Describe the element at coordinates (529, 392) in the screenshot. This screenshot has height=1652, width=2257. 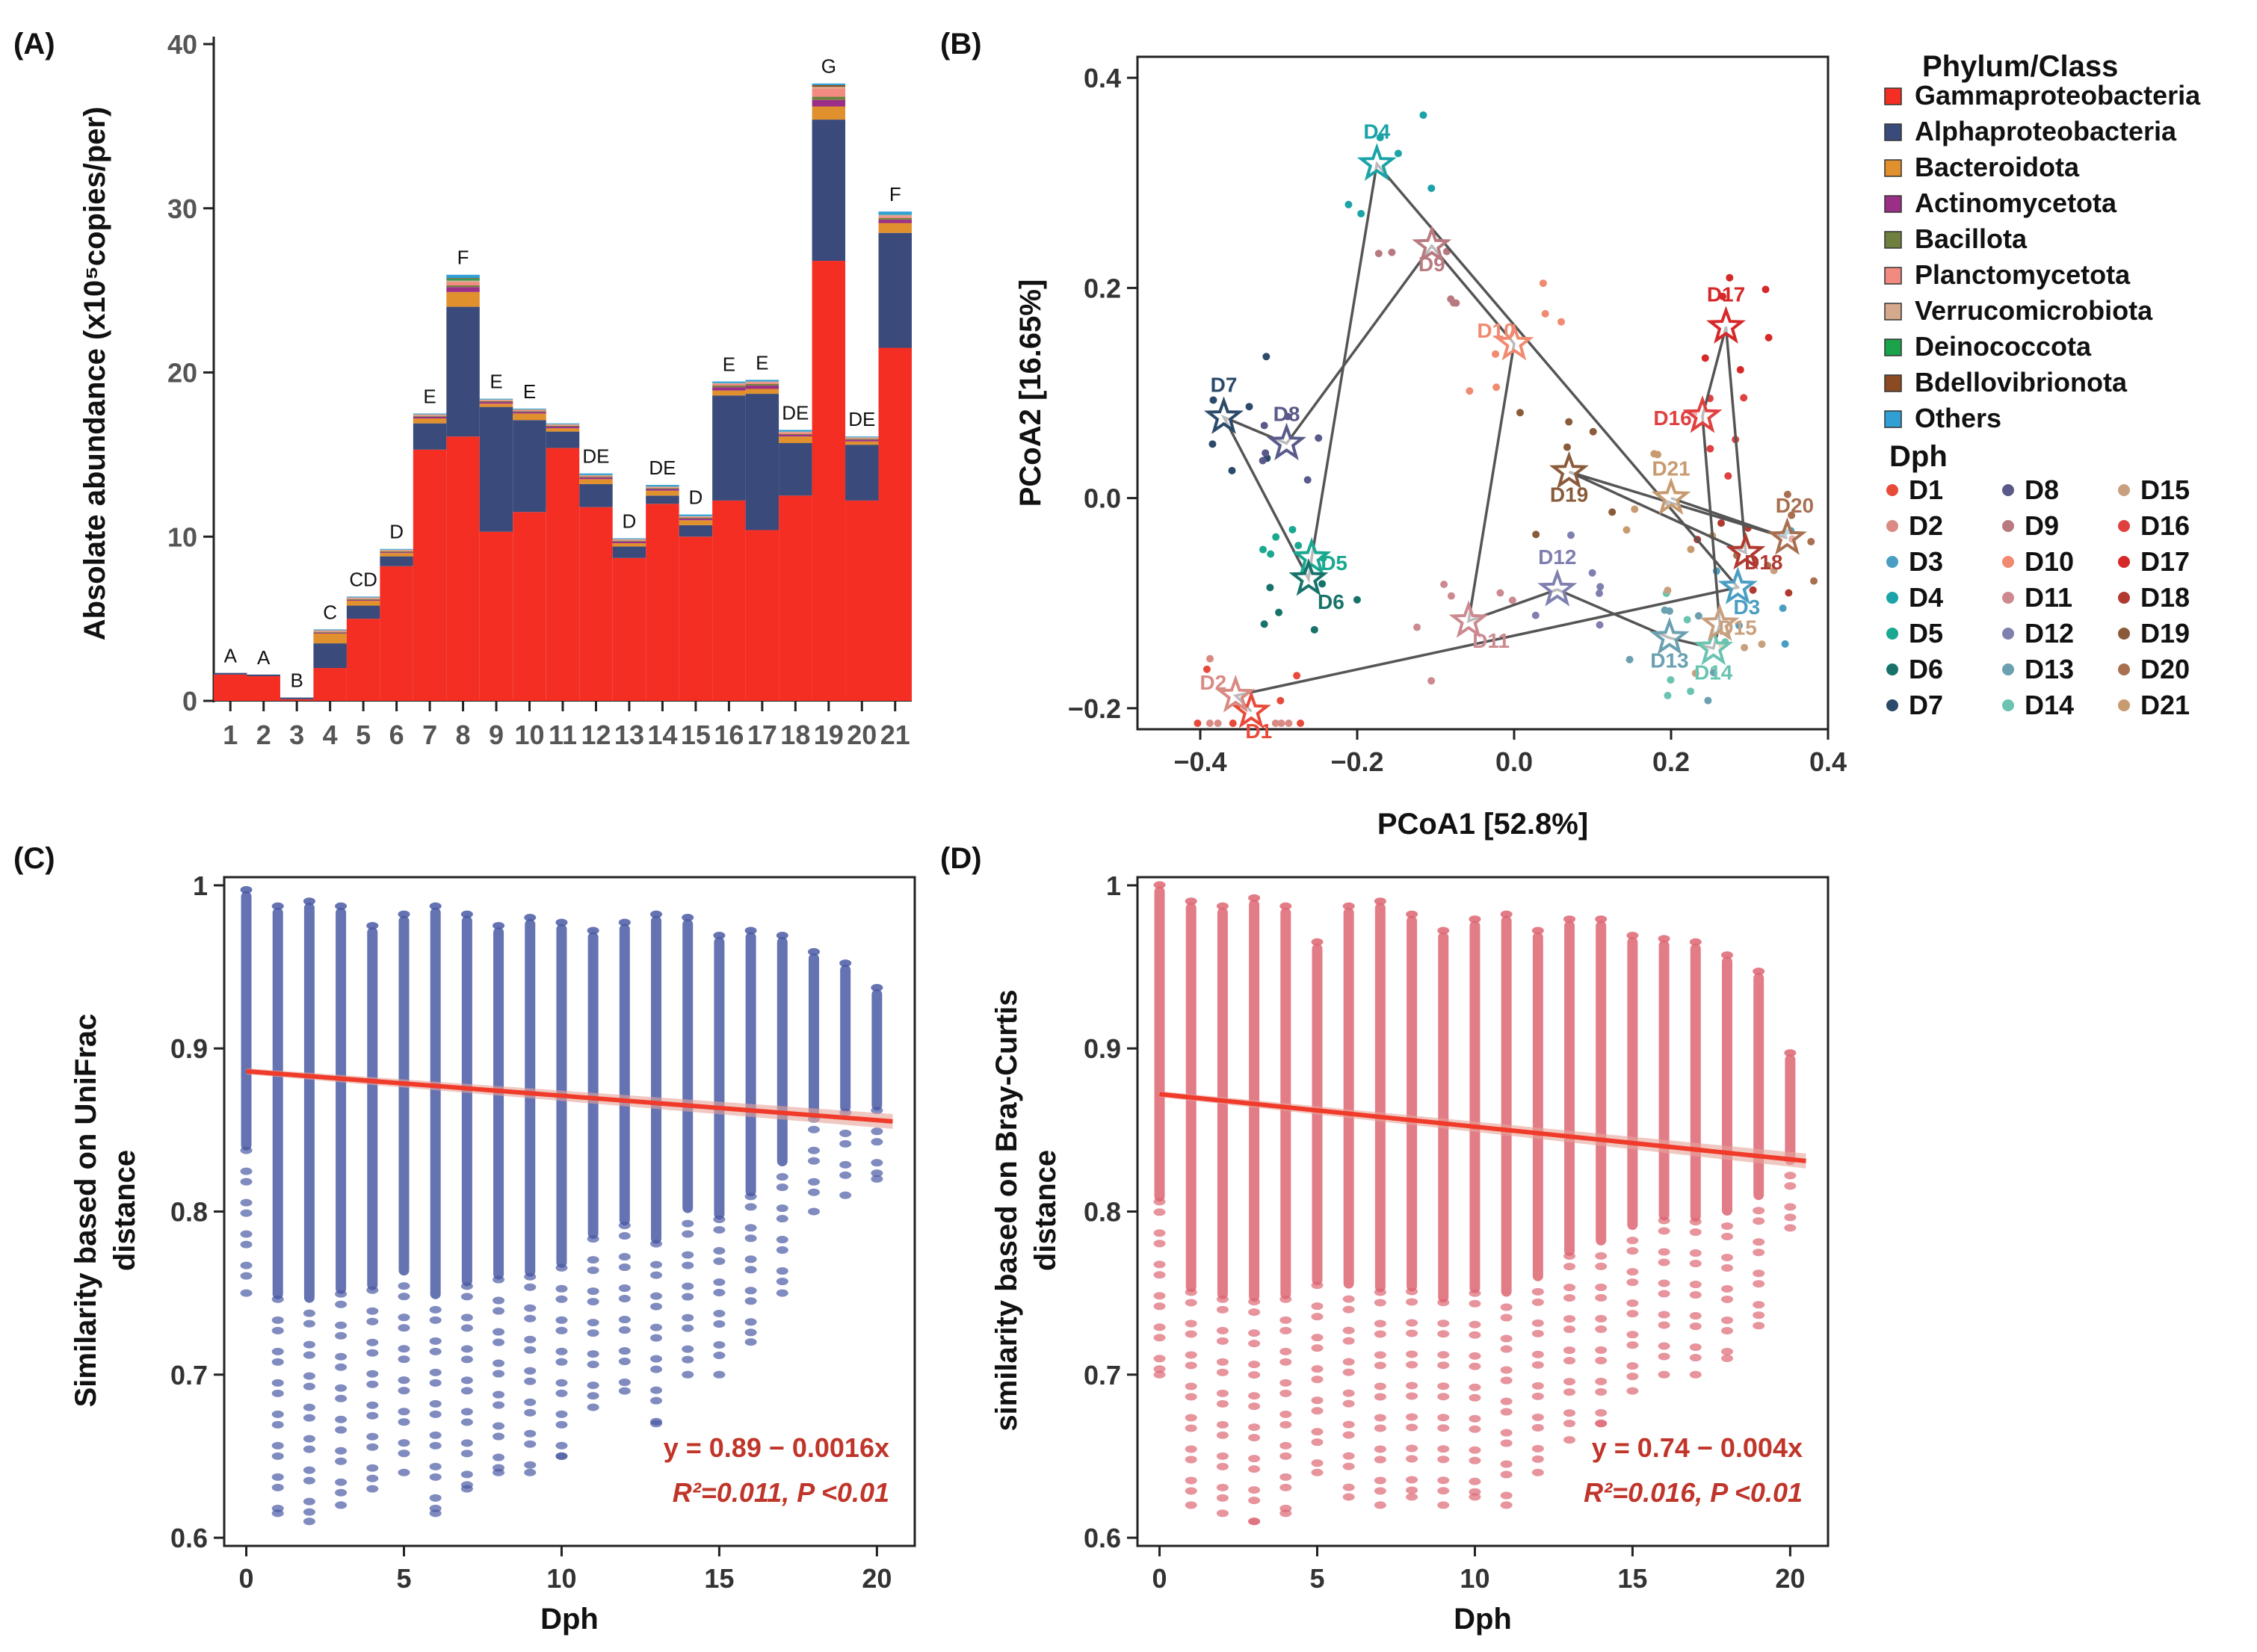
I see `panel-a-significance-letter: E` at that location.